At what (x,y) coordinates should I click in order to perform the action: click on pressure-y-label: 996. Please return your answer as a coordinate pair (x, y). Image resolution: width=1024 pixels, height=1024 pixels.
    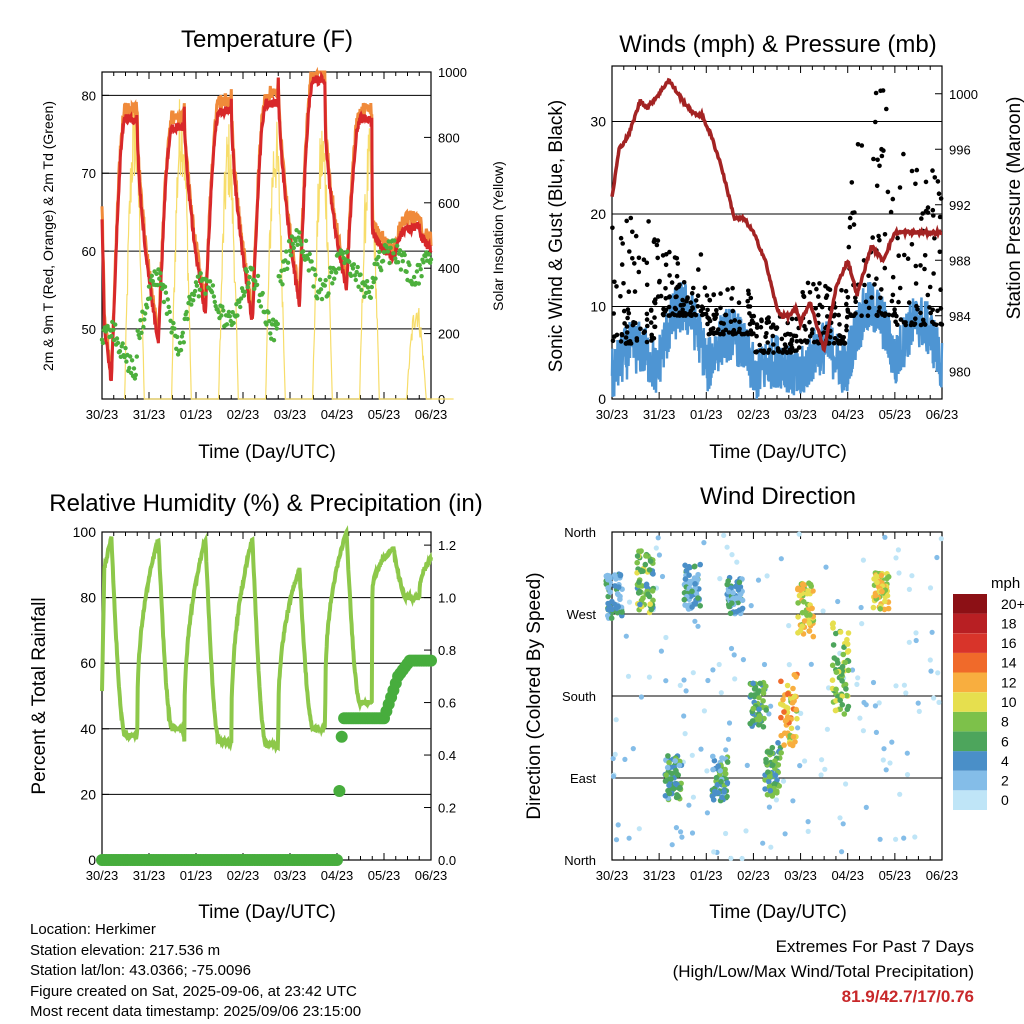
    Looking at the image, I should click on (960, 149).